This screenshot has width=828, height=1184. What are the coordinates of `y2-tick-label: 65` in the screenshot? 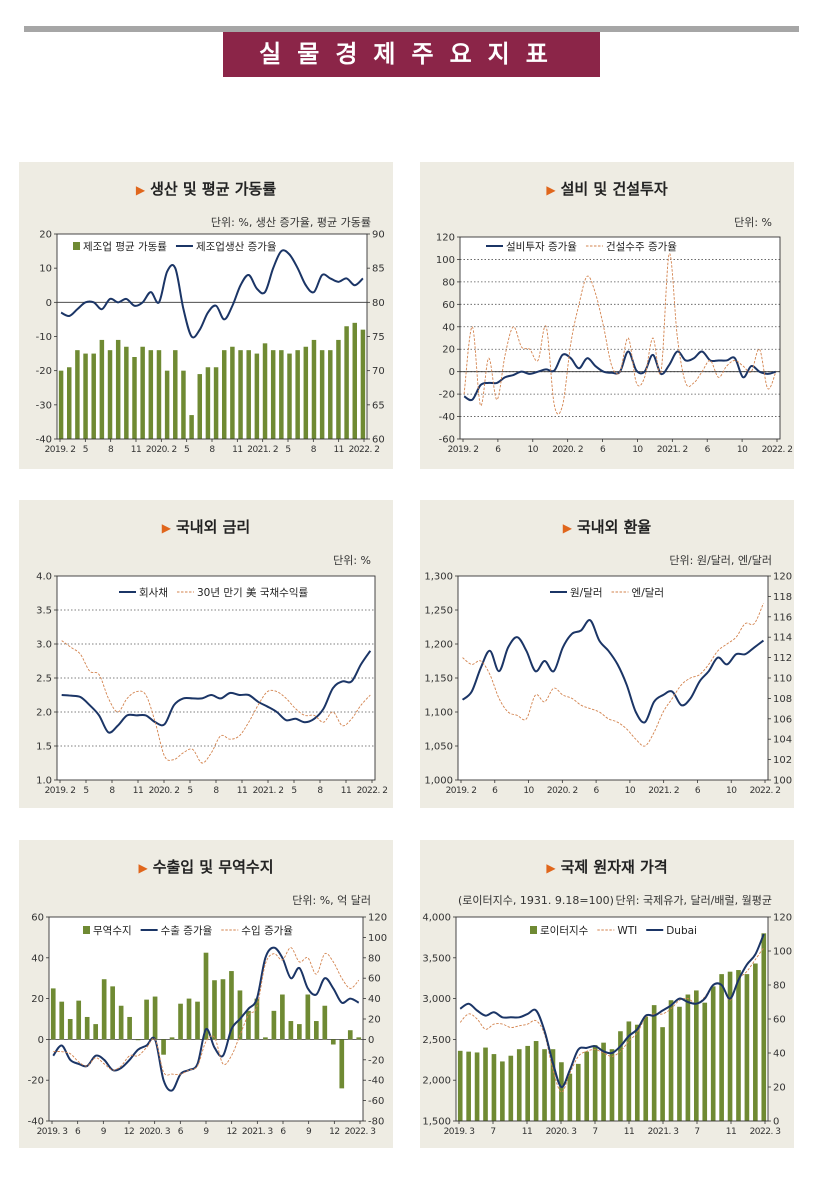 It's located at (378, 405).